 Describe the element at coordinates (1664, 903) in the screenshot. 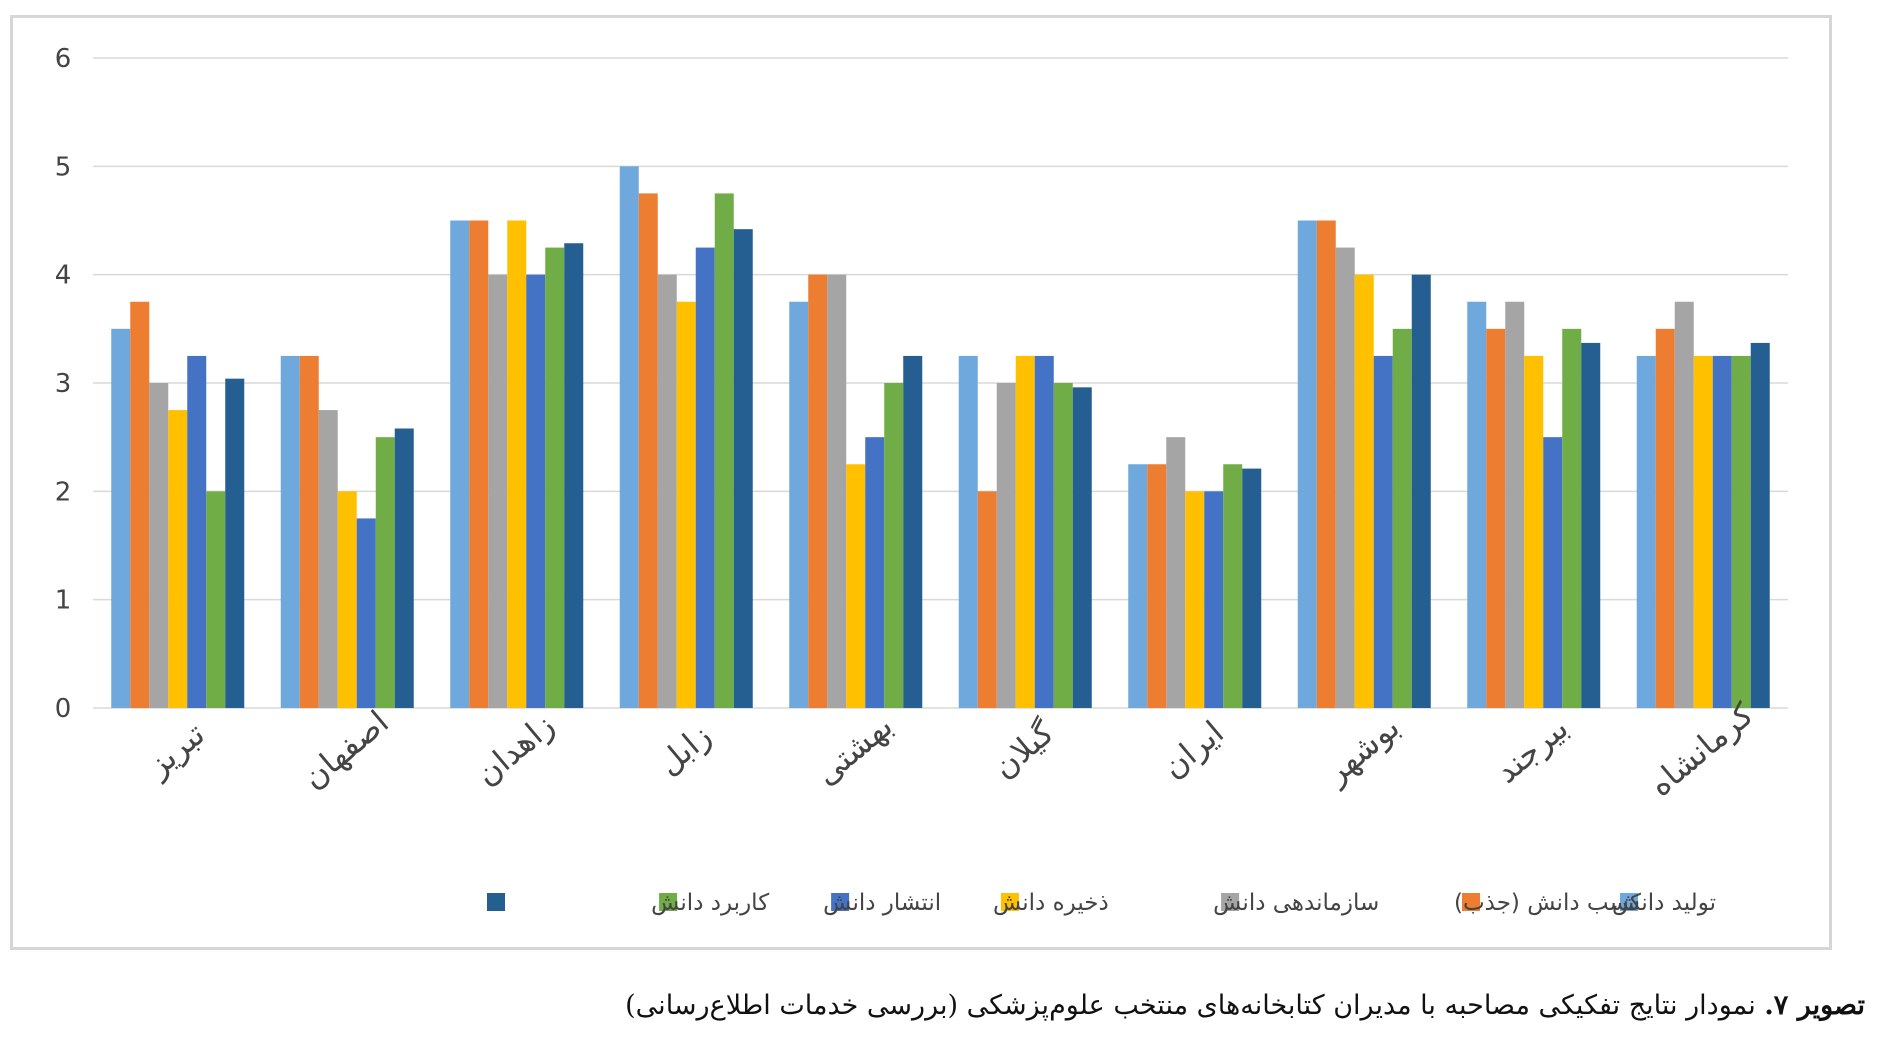

I see `legend-label: تولید دانش` at that location.